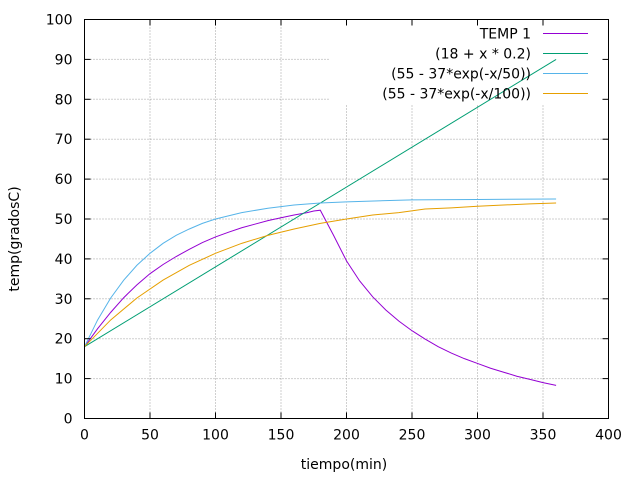  What do you see at coordinates (543, 436) in the screenshot?
I see `x-tick-label: 350` at bounding box center [543, 436].